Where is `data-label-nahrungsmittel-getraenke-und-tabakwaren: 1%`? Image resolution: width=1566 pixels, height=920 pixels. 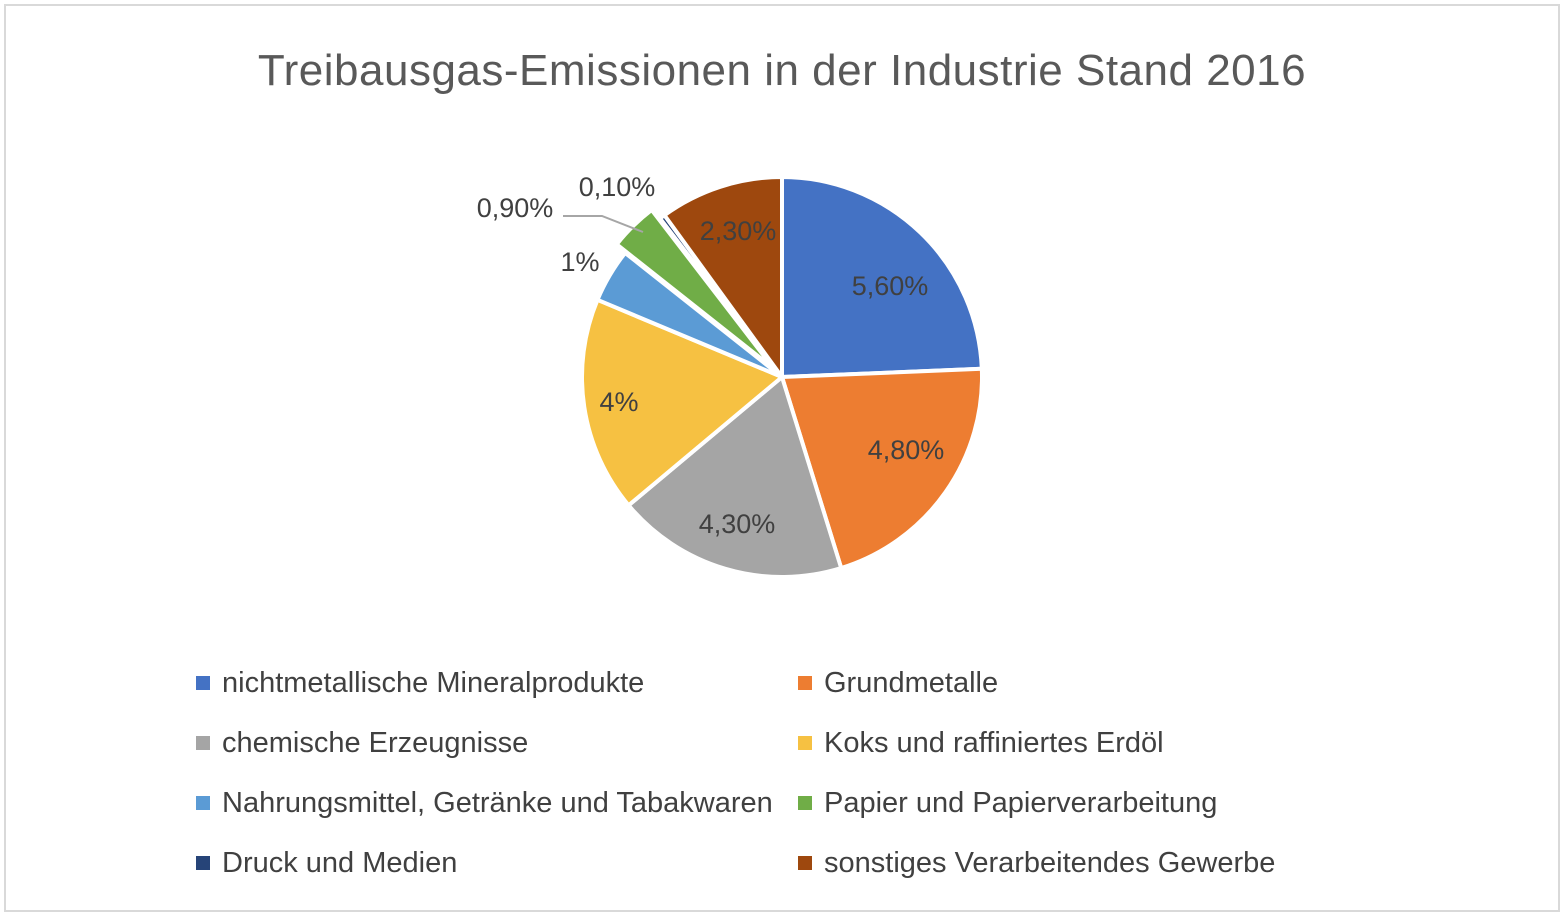
data-label-nahrungsmittel-getraenke-und-tabakwaren: 1% is located at coordinates (579, 262).